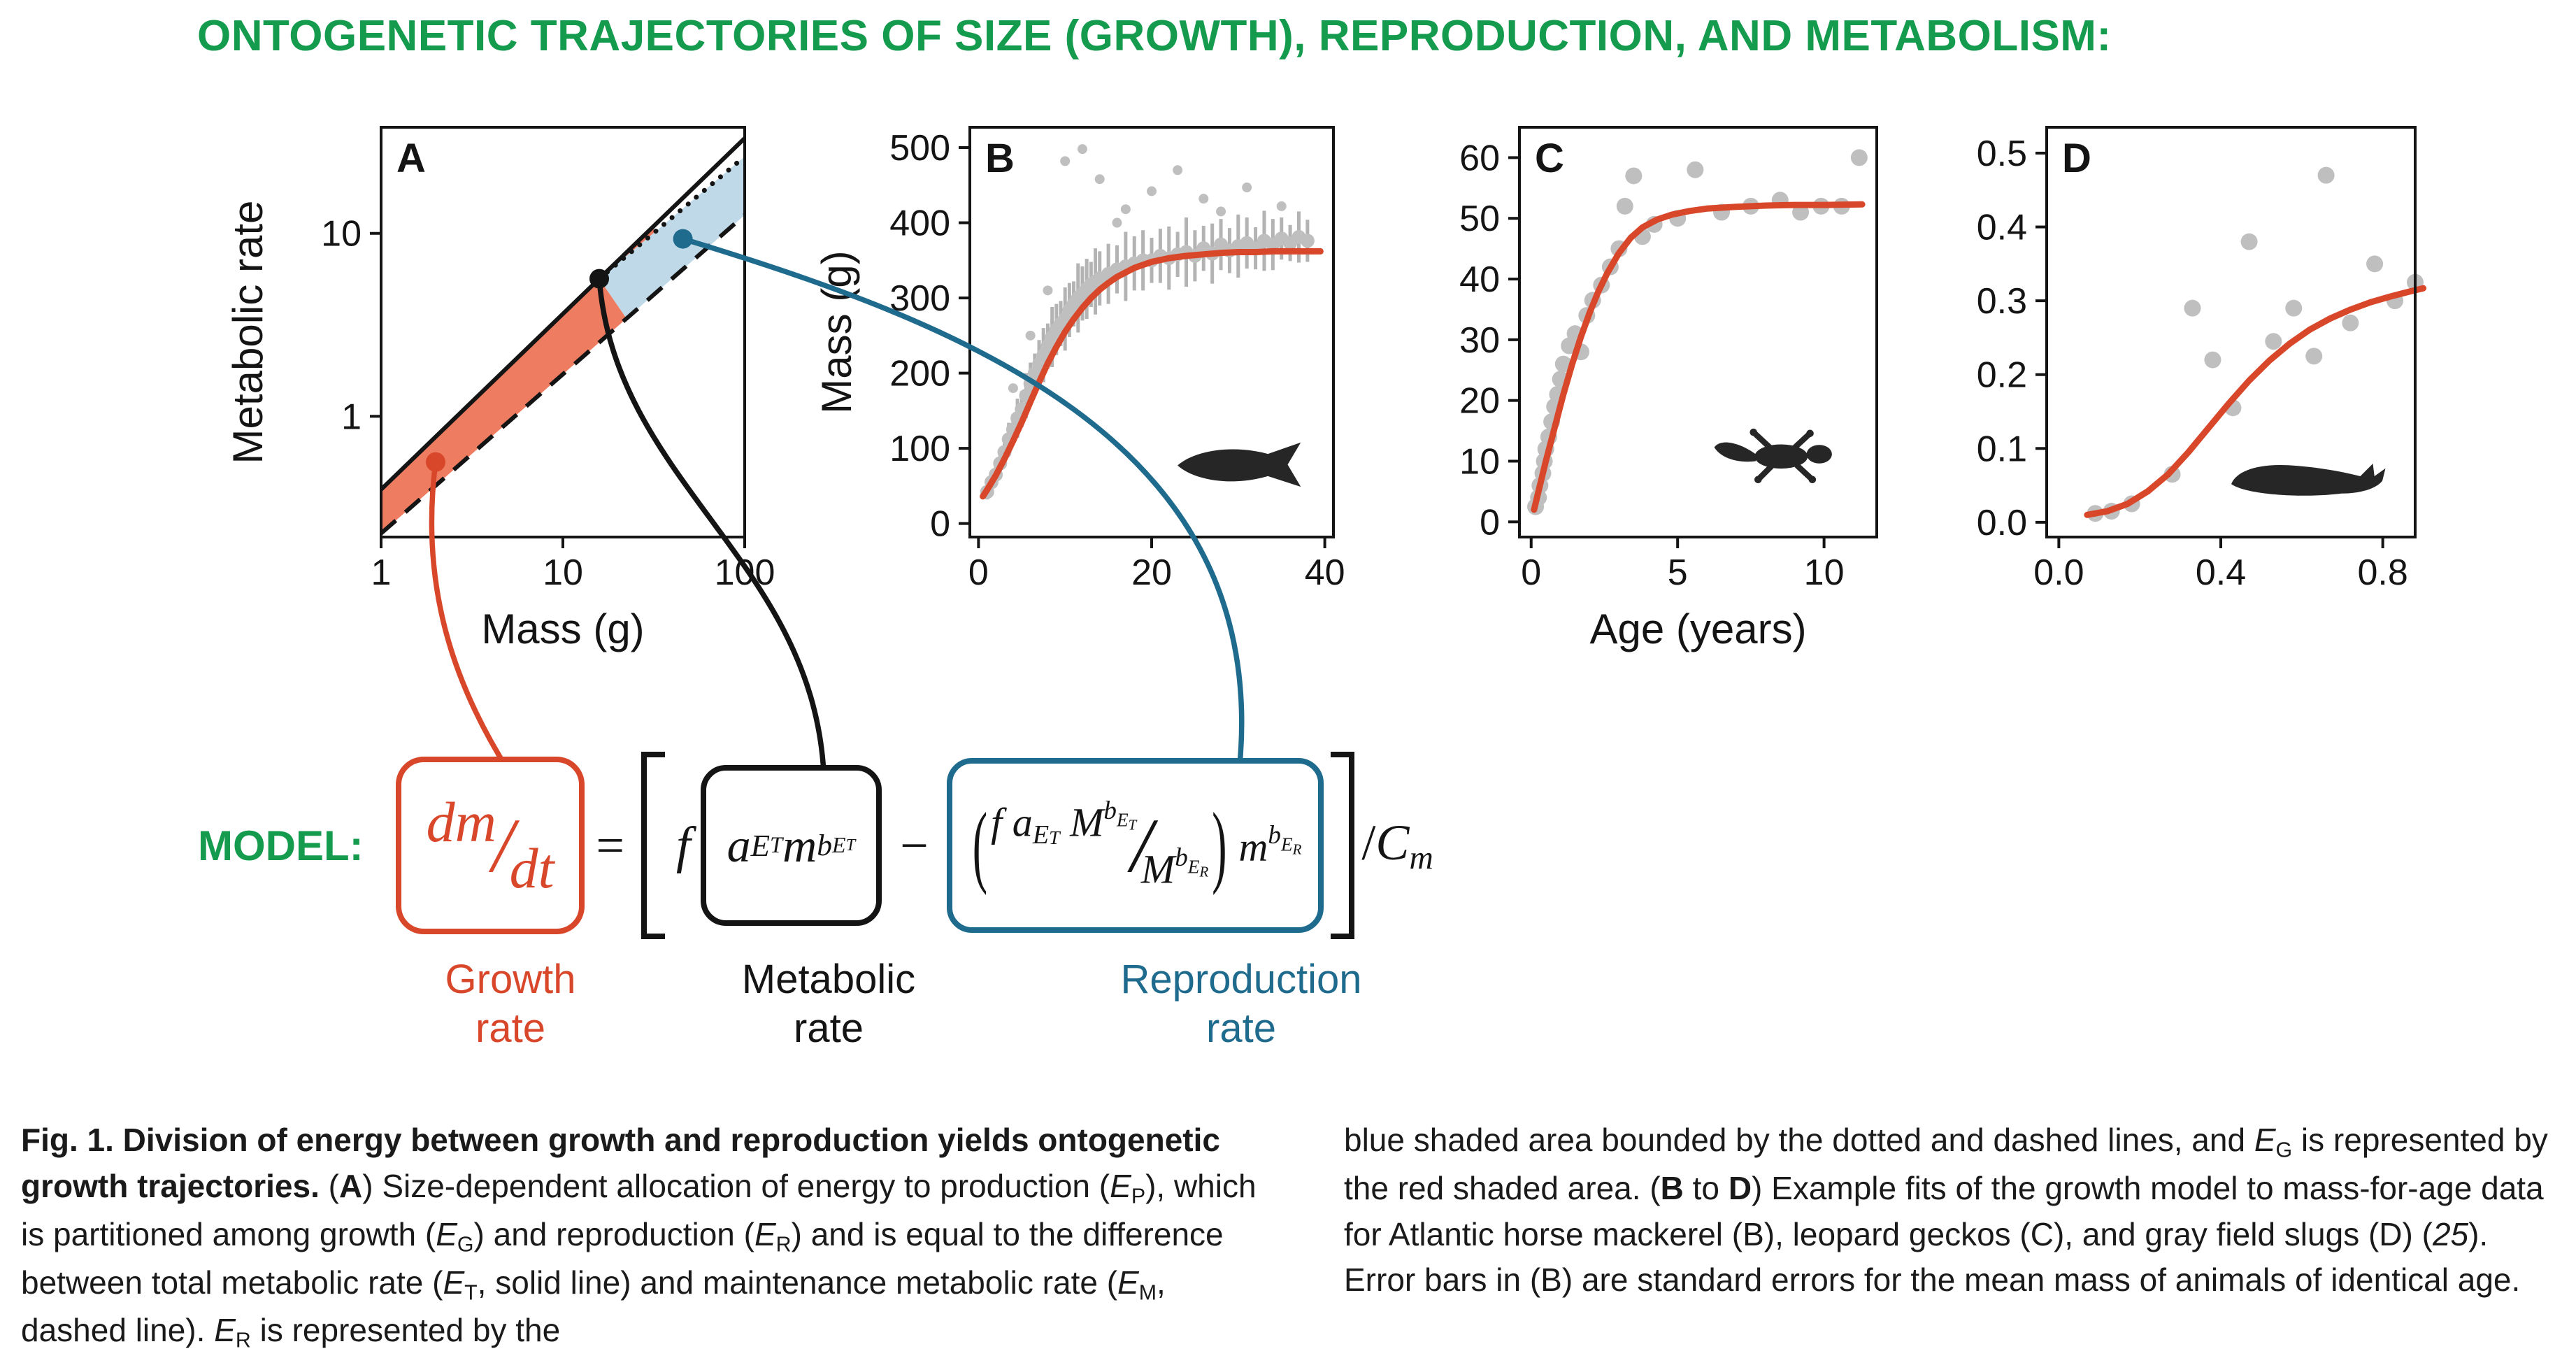 The image size is (2576, 1365). Describe the element at coordinates (919, 148) in the screenshot. I see `y-tick-label: 500` at that location.